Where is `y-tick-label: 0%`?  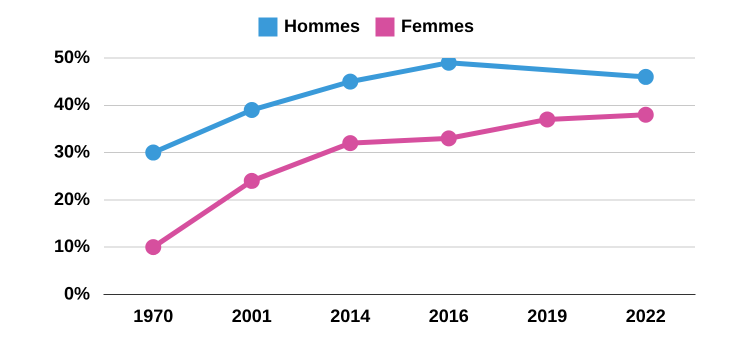 y-tick-label: 0% is located at coordinates (77, 293).